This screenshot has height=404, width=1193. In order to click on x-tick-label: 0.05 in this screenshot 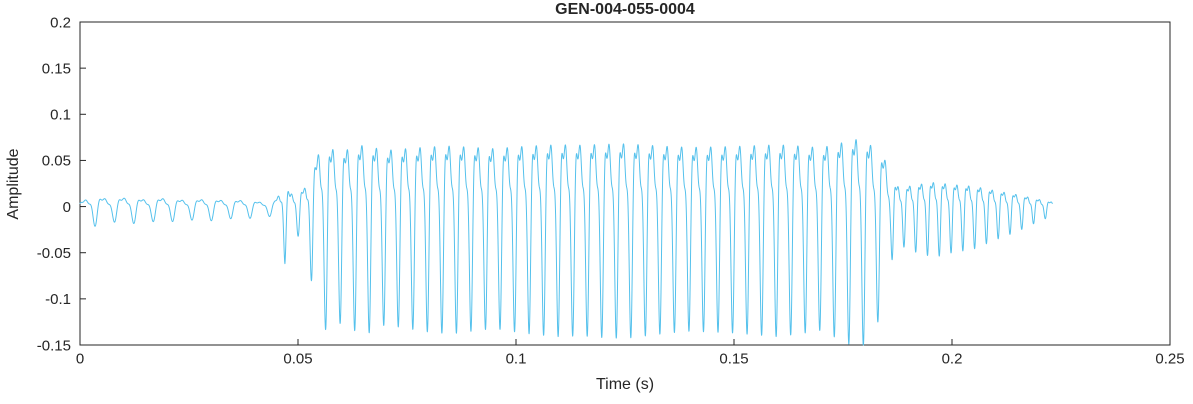, I will do `click(297, 358)`.